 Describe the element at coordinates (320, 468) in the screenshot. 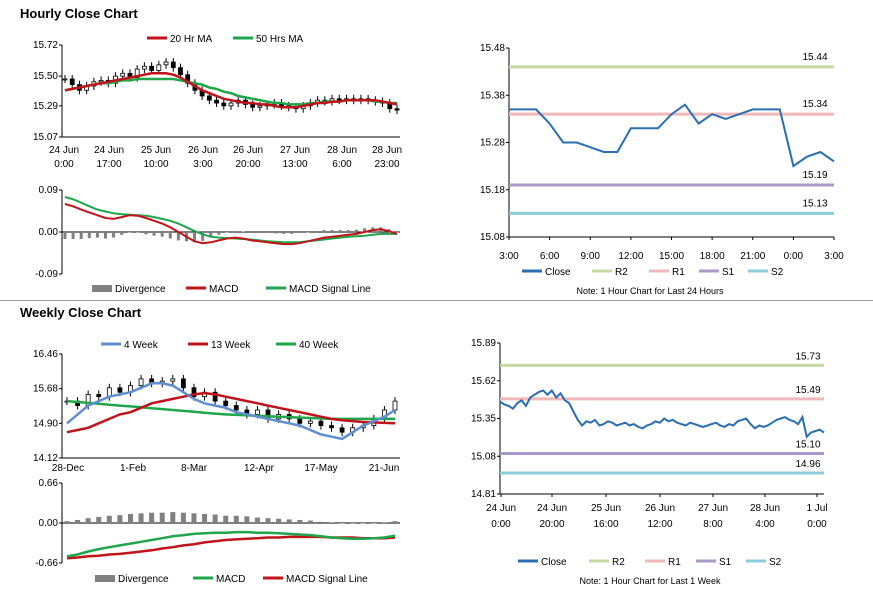

I see `weekly-price-x-tick: 17-May` at that location.